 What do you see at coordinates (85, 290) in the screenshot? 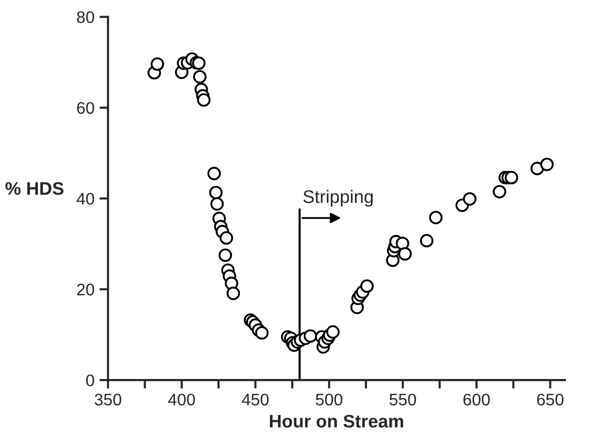
I see `y-tick-label: 20` at bounding box center [85, 290].